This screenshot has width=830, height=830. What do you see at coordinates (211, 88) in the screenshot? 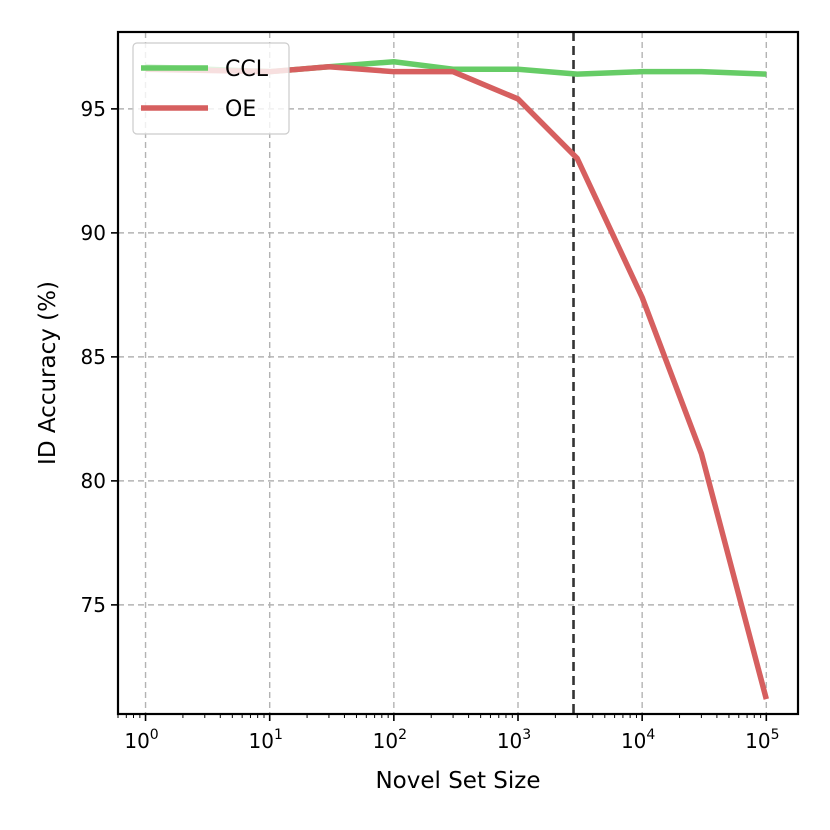
I see `legend: CCL OE` at bounding box center [211, 88].